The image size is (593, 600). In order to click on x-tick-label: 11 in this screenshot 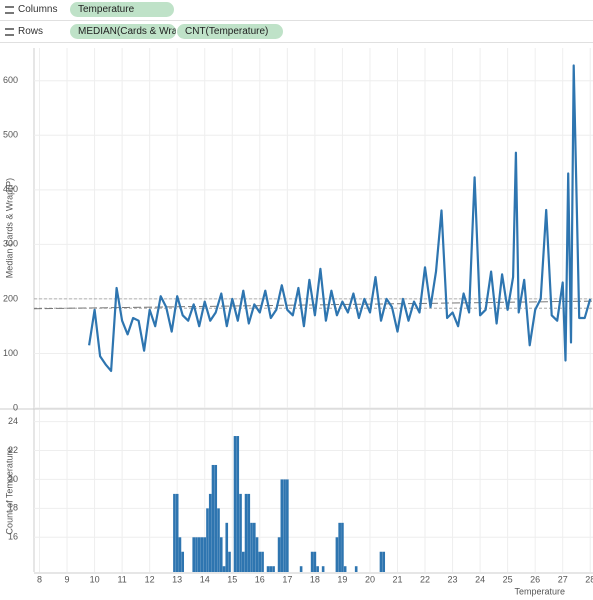, I will do `click(121, 579)`.